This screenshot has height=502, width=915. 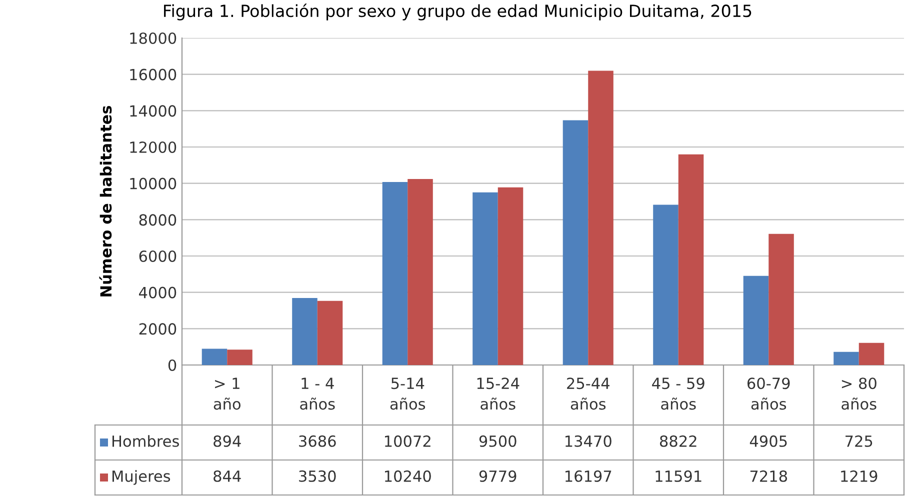 What do you see at coordinates (157, 329) in the screenshot?
I see `y-tick-label: 2000` at bounding box center [157, 329].